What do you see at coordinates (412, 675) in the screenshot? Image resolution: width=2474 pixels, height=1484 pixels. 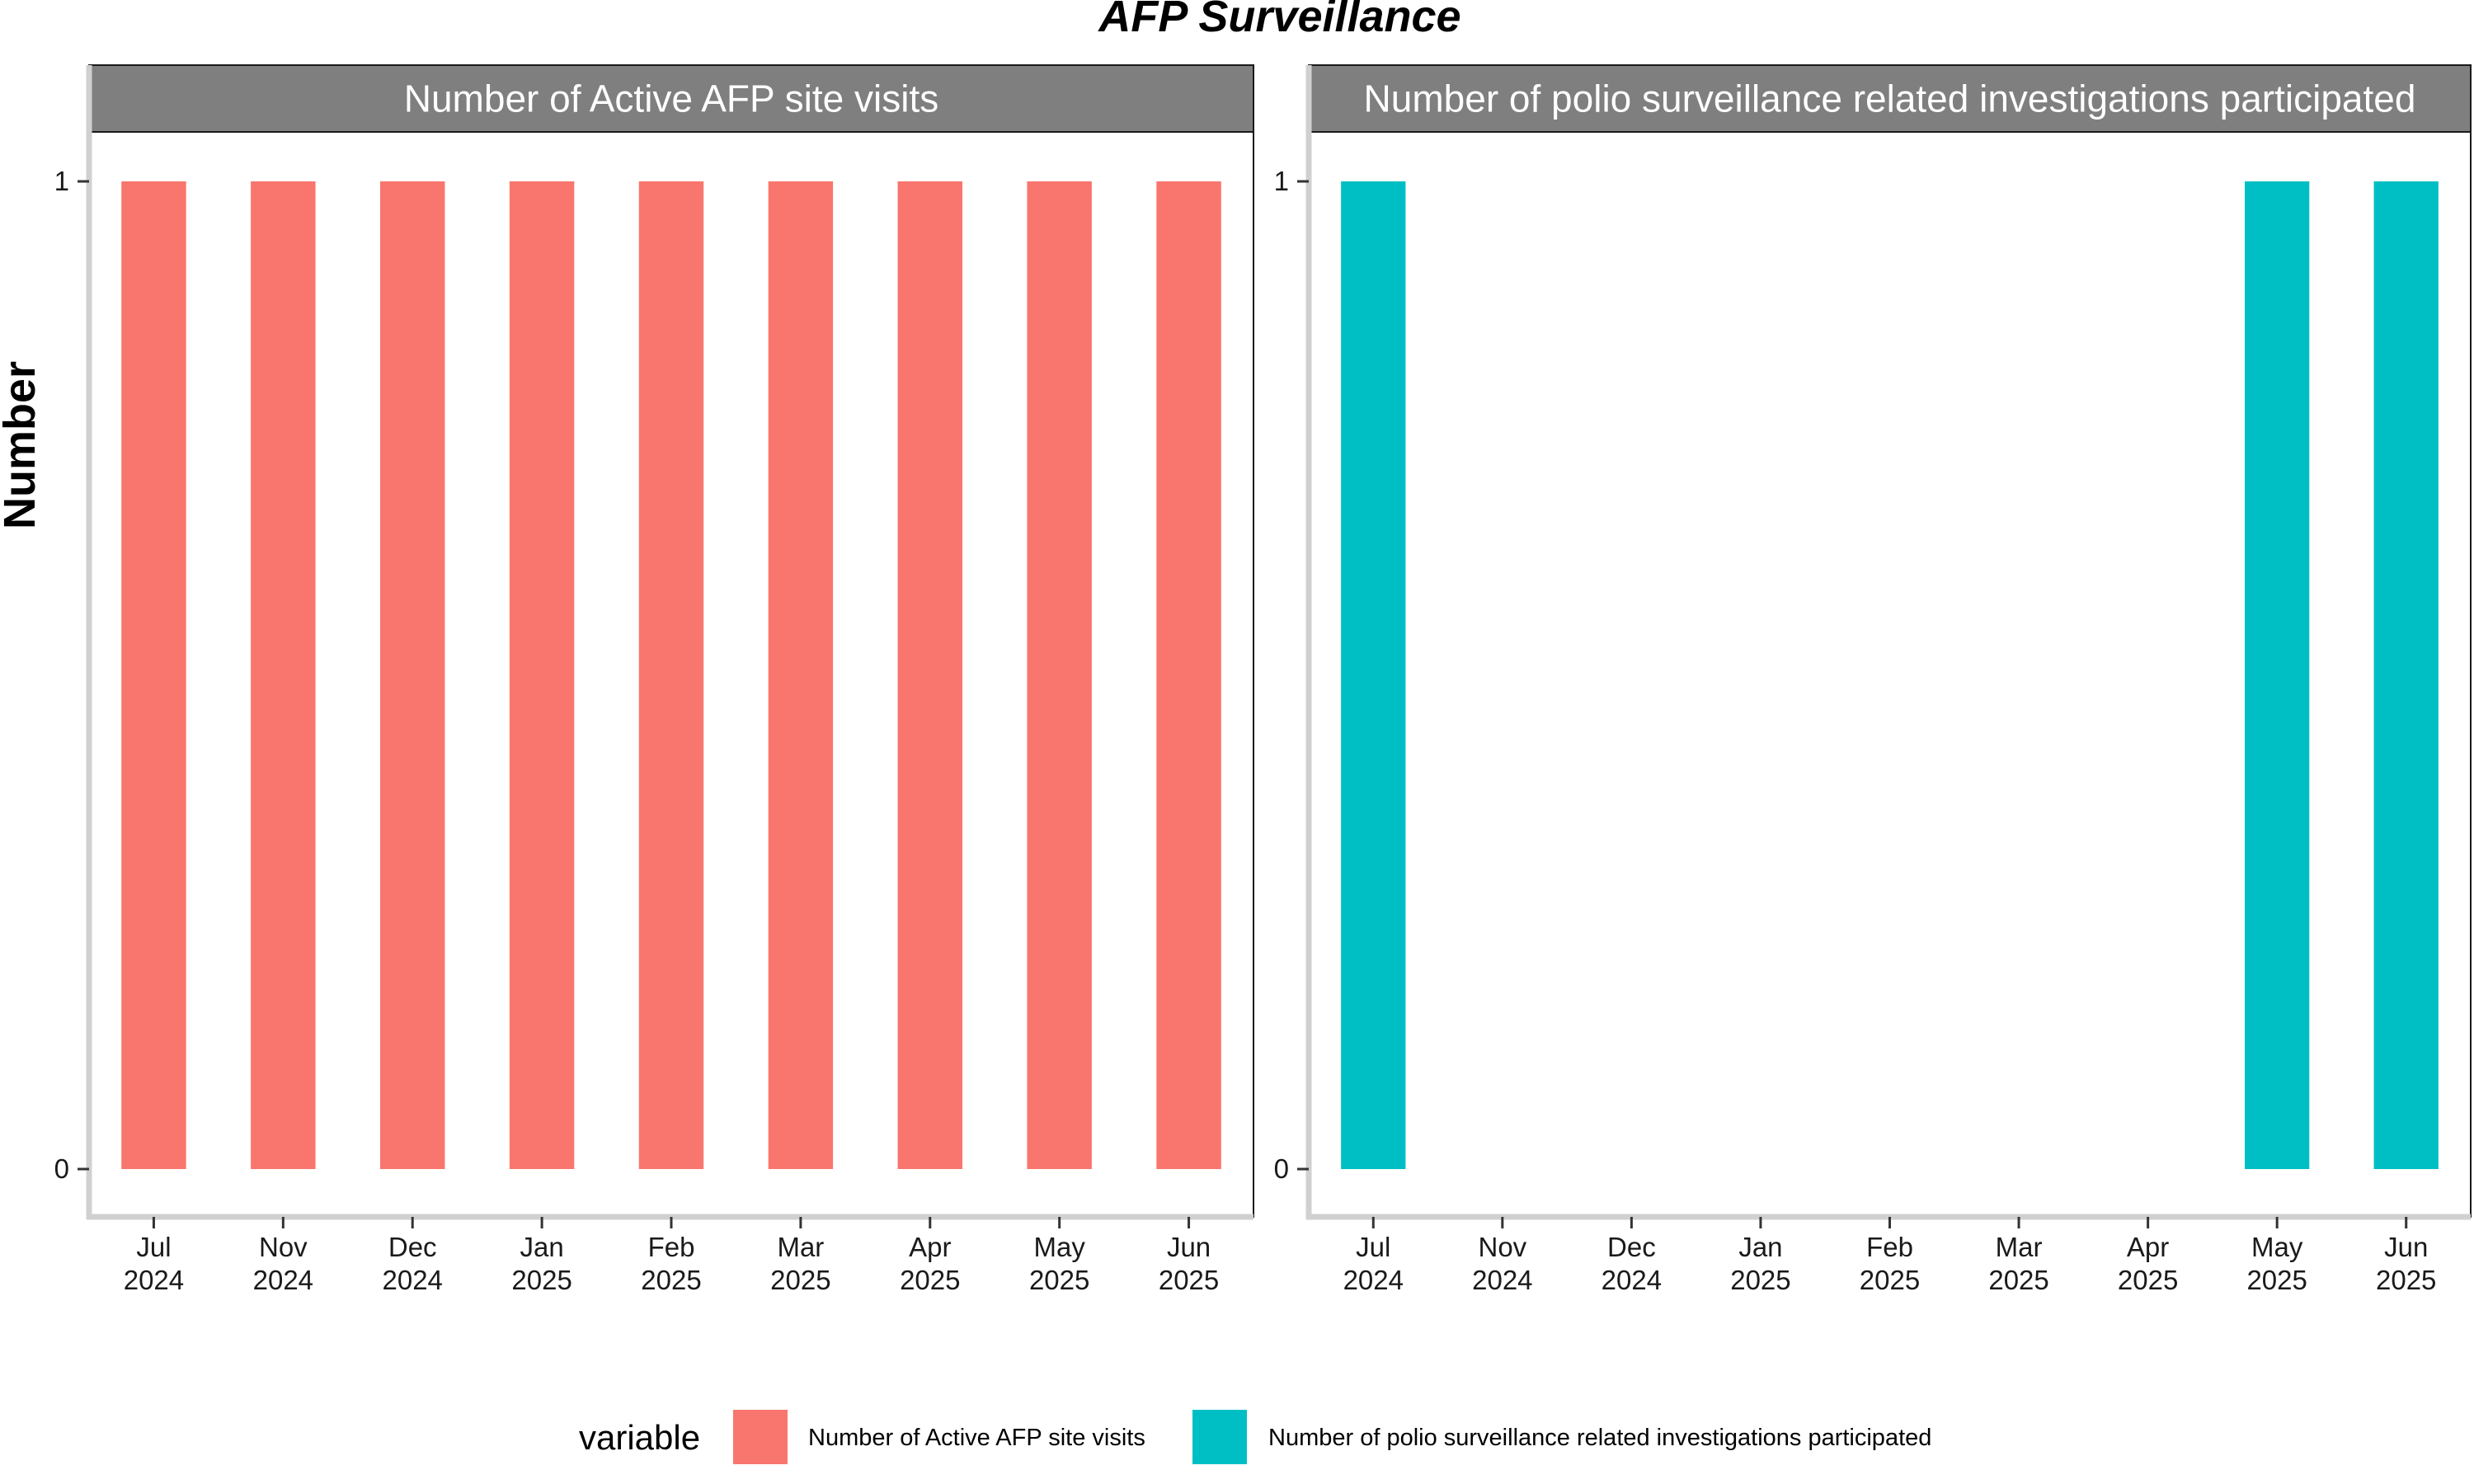 I see `bar-1-dec-2024` at bounding box center [412, 675].